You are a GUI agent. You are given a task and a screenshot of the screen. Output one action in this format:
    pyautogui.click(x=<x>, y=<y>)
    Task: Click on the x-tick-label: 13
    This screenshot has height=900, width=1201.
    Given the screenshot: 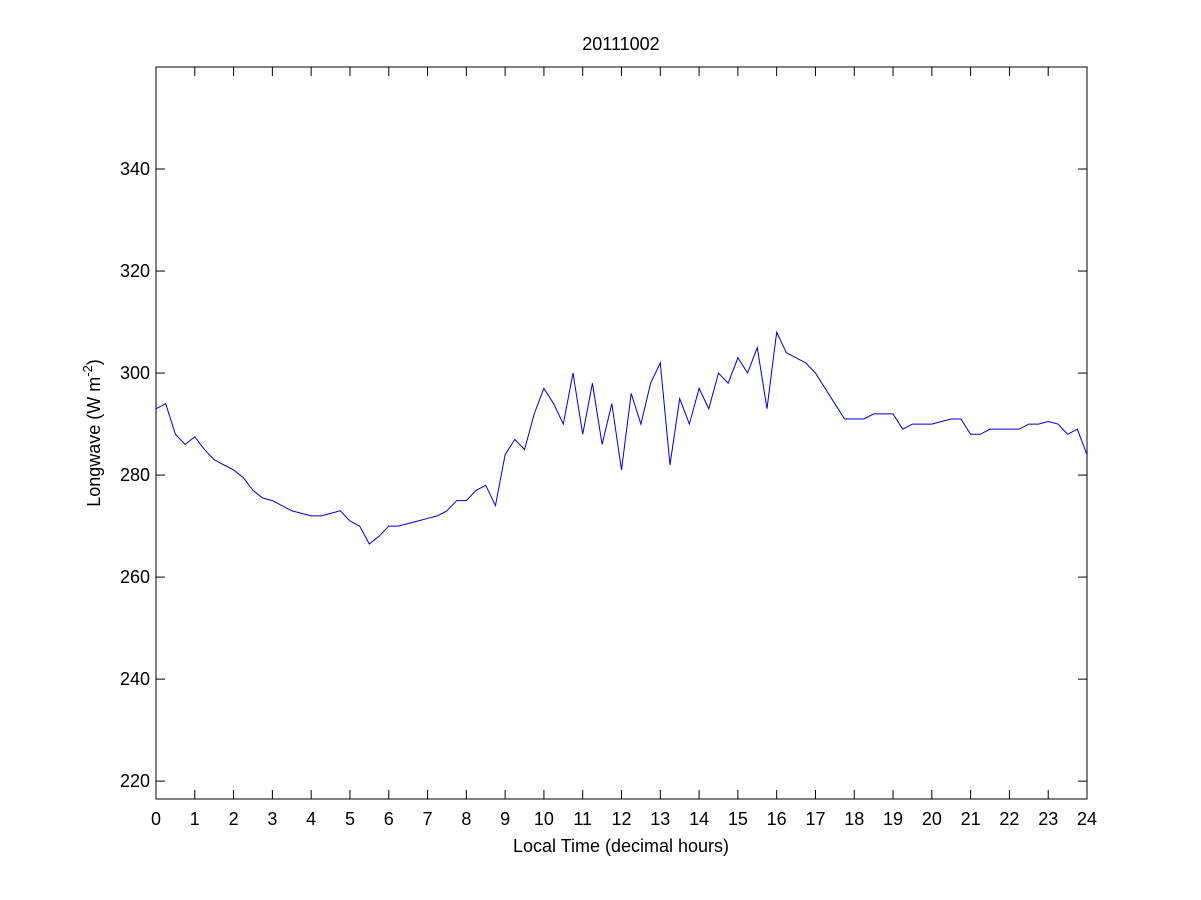 What is the action you would take?
    pyautogui.click(x=660, y=819)
    